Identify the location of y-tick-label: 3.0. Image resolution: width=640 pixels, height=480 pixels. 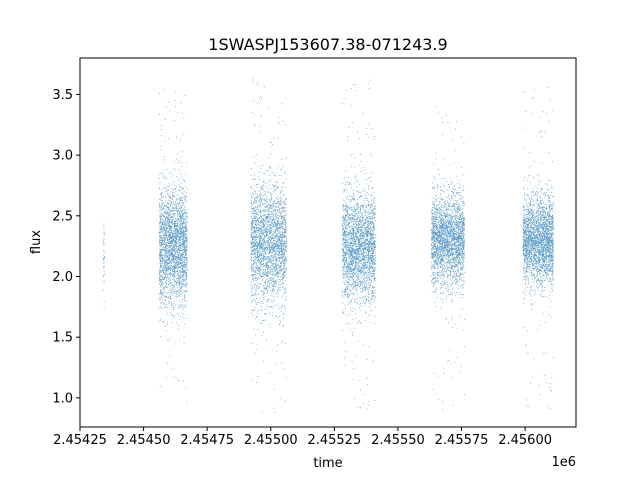
(62, 156).